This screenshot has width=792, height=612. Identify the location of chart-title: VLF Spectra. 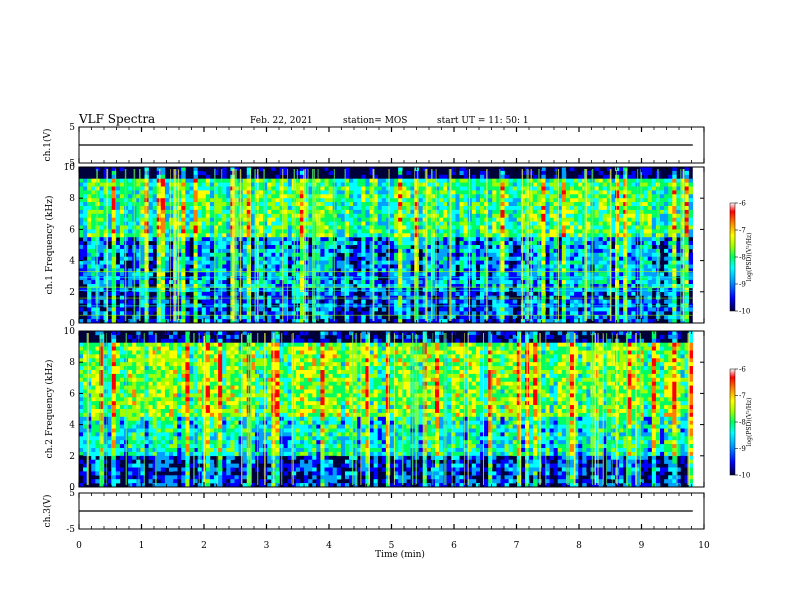
(116, 119).